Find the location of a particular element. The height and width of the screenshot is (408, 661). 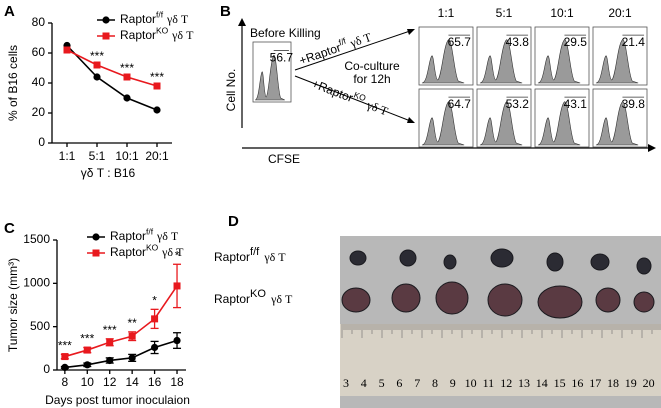

ruler-number: 3 is located at coordinates (346, 383).